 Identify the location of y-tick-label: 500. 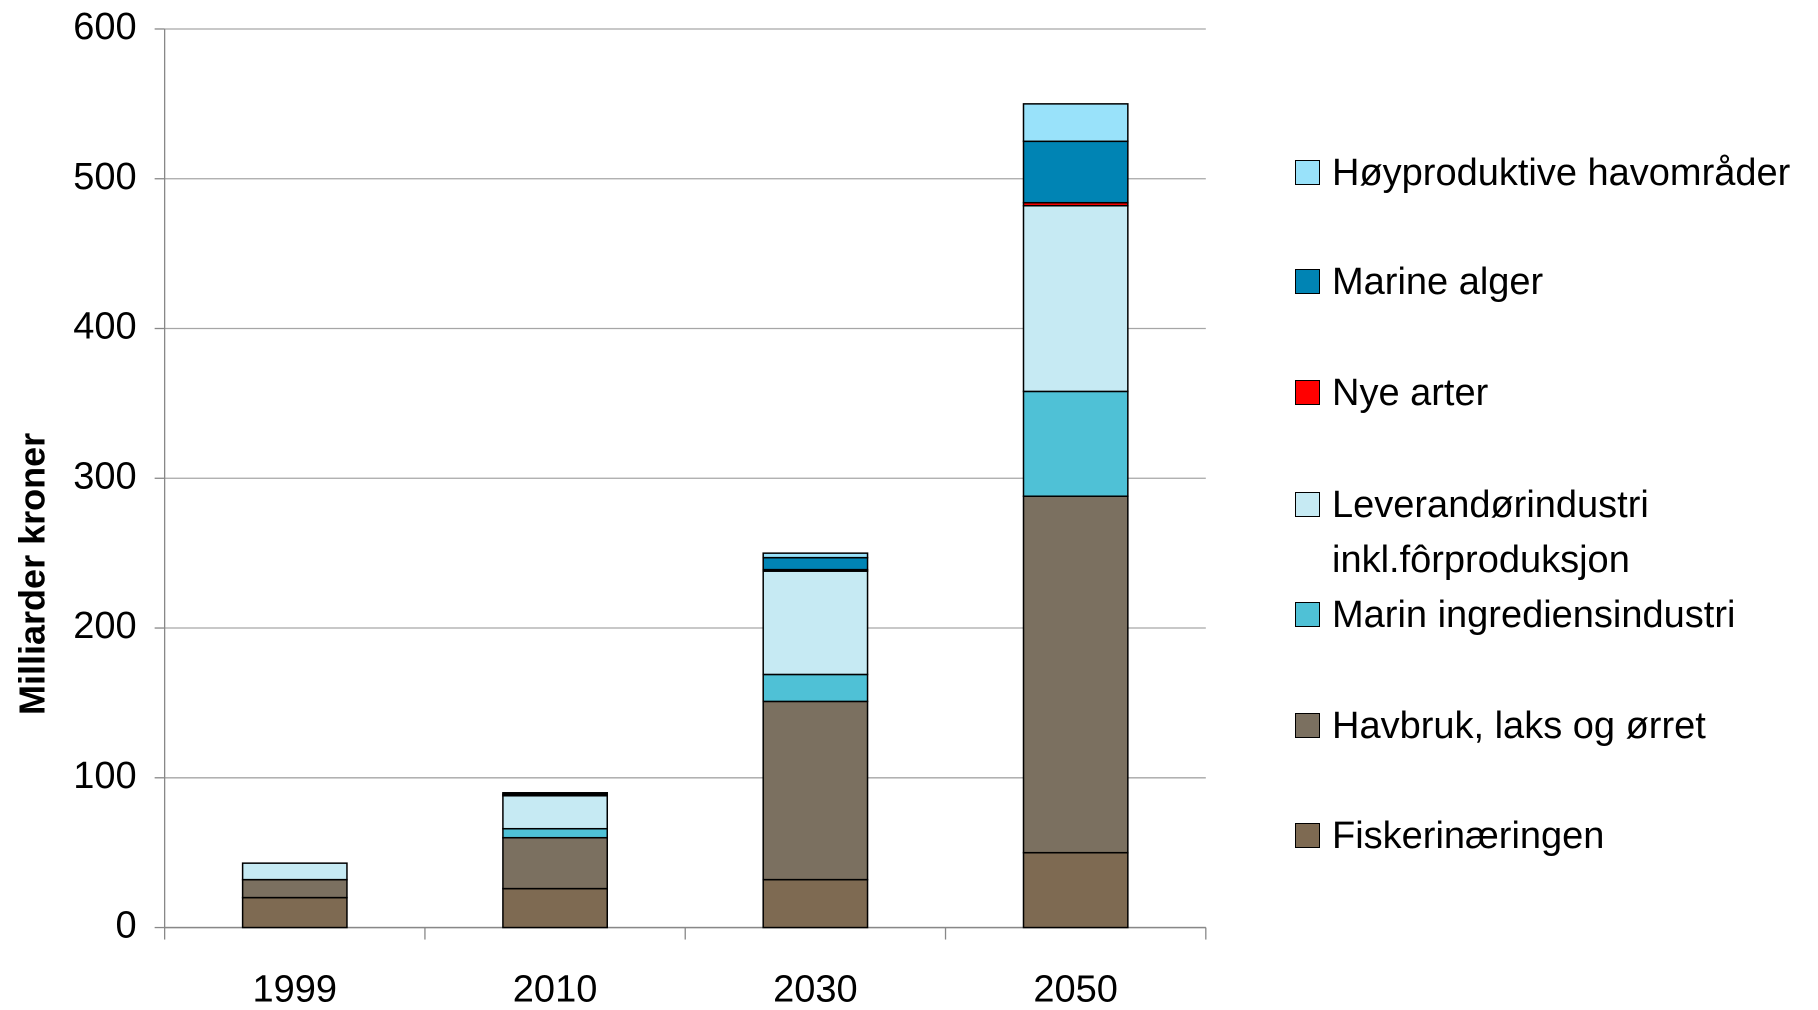
(104, 177).